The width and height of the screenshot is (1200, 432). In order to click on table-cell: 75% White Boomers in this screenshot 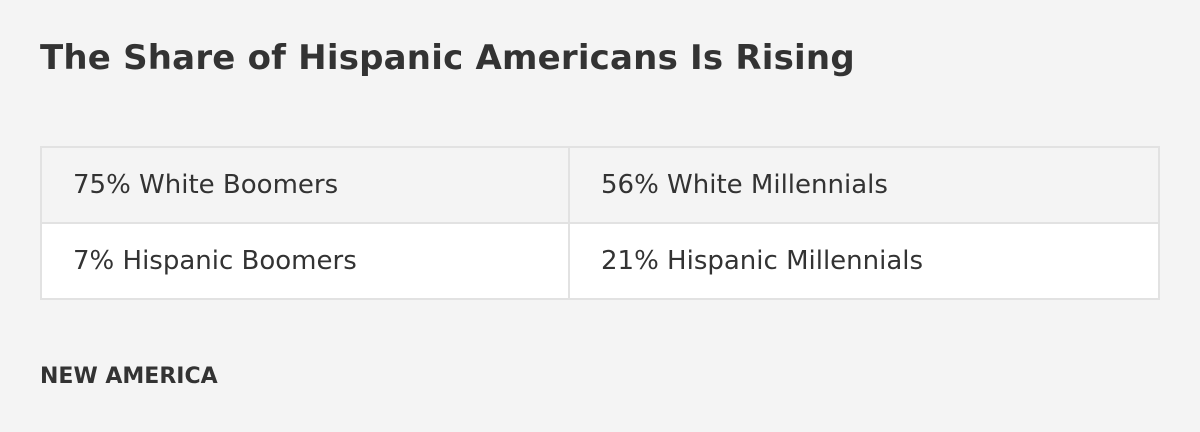, I will do `click(305, 185)`.